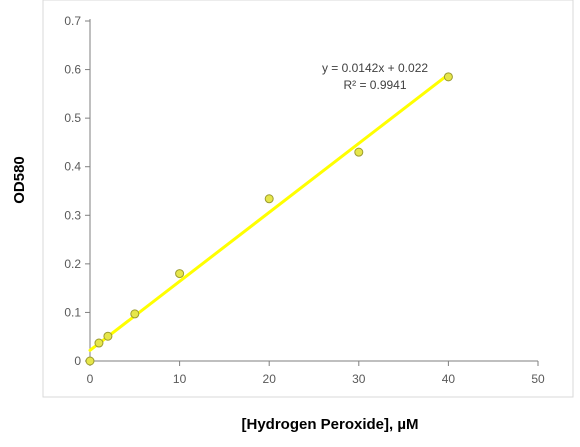 This screenshot has width=580, height=447. What do you see at coordinates (72, 21) in the screenshot?
I see `y-tick-label: 0.7` at bounding box center [72, 21].